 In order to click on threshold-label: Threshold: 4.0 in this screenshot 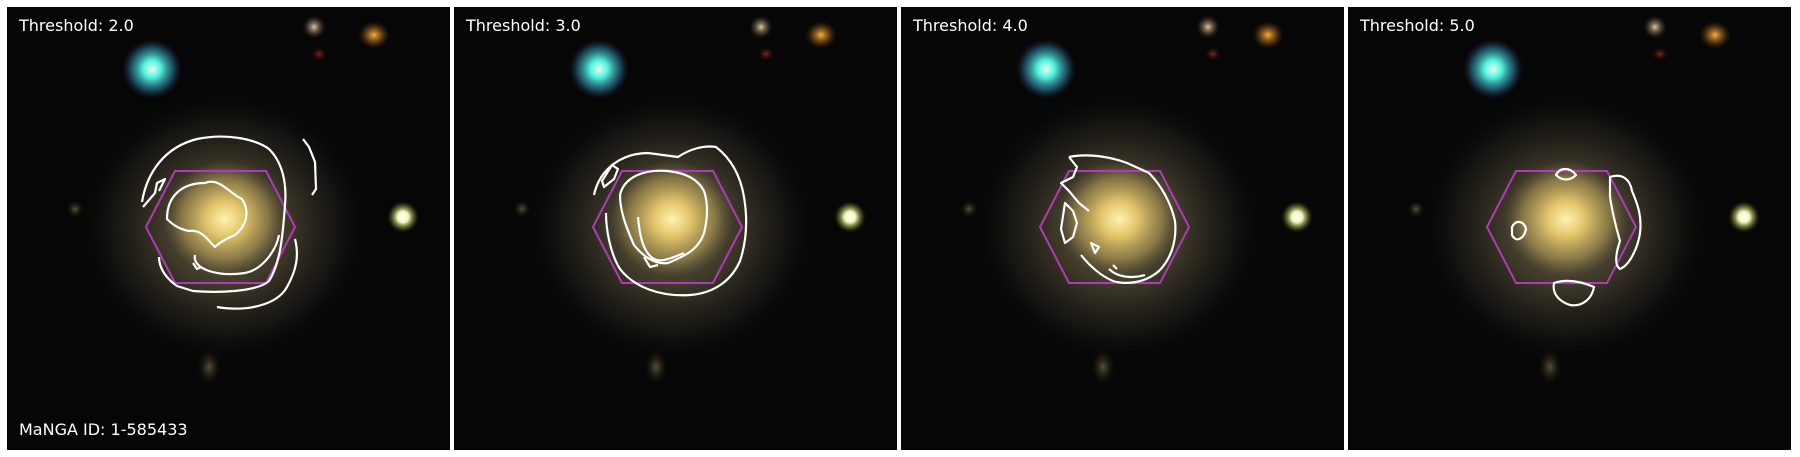, I will do `click(970, 25)`.